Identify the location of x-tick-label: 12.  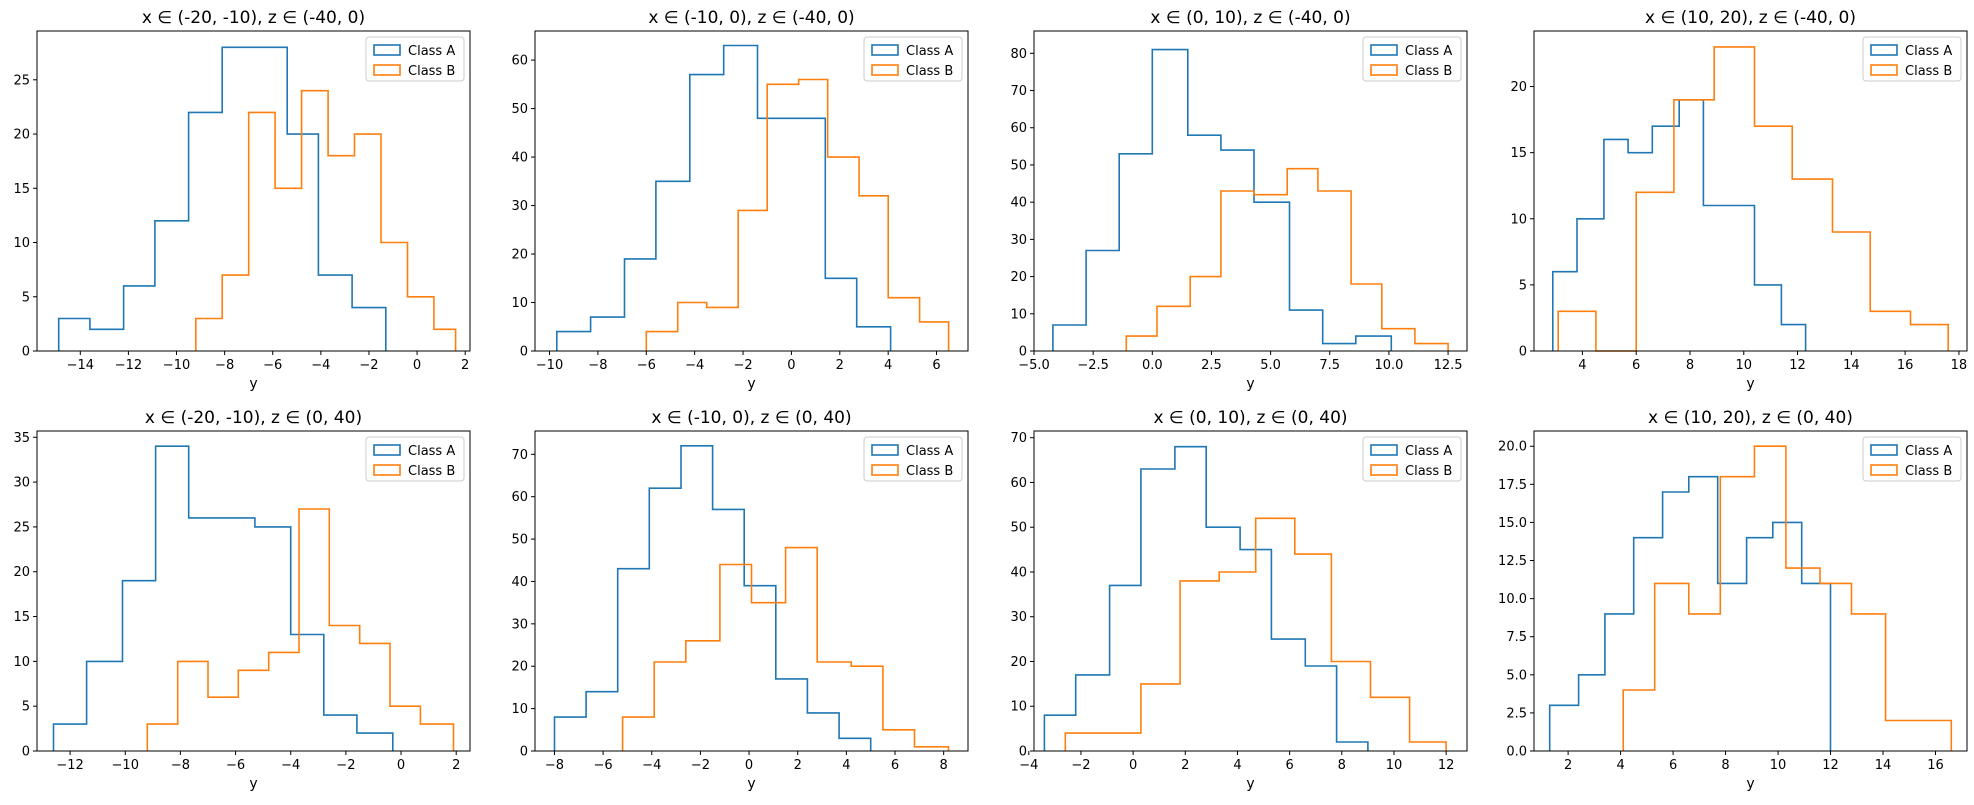
(1446, 765).